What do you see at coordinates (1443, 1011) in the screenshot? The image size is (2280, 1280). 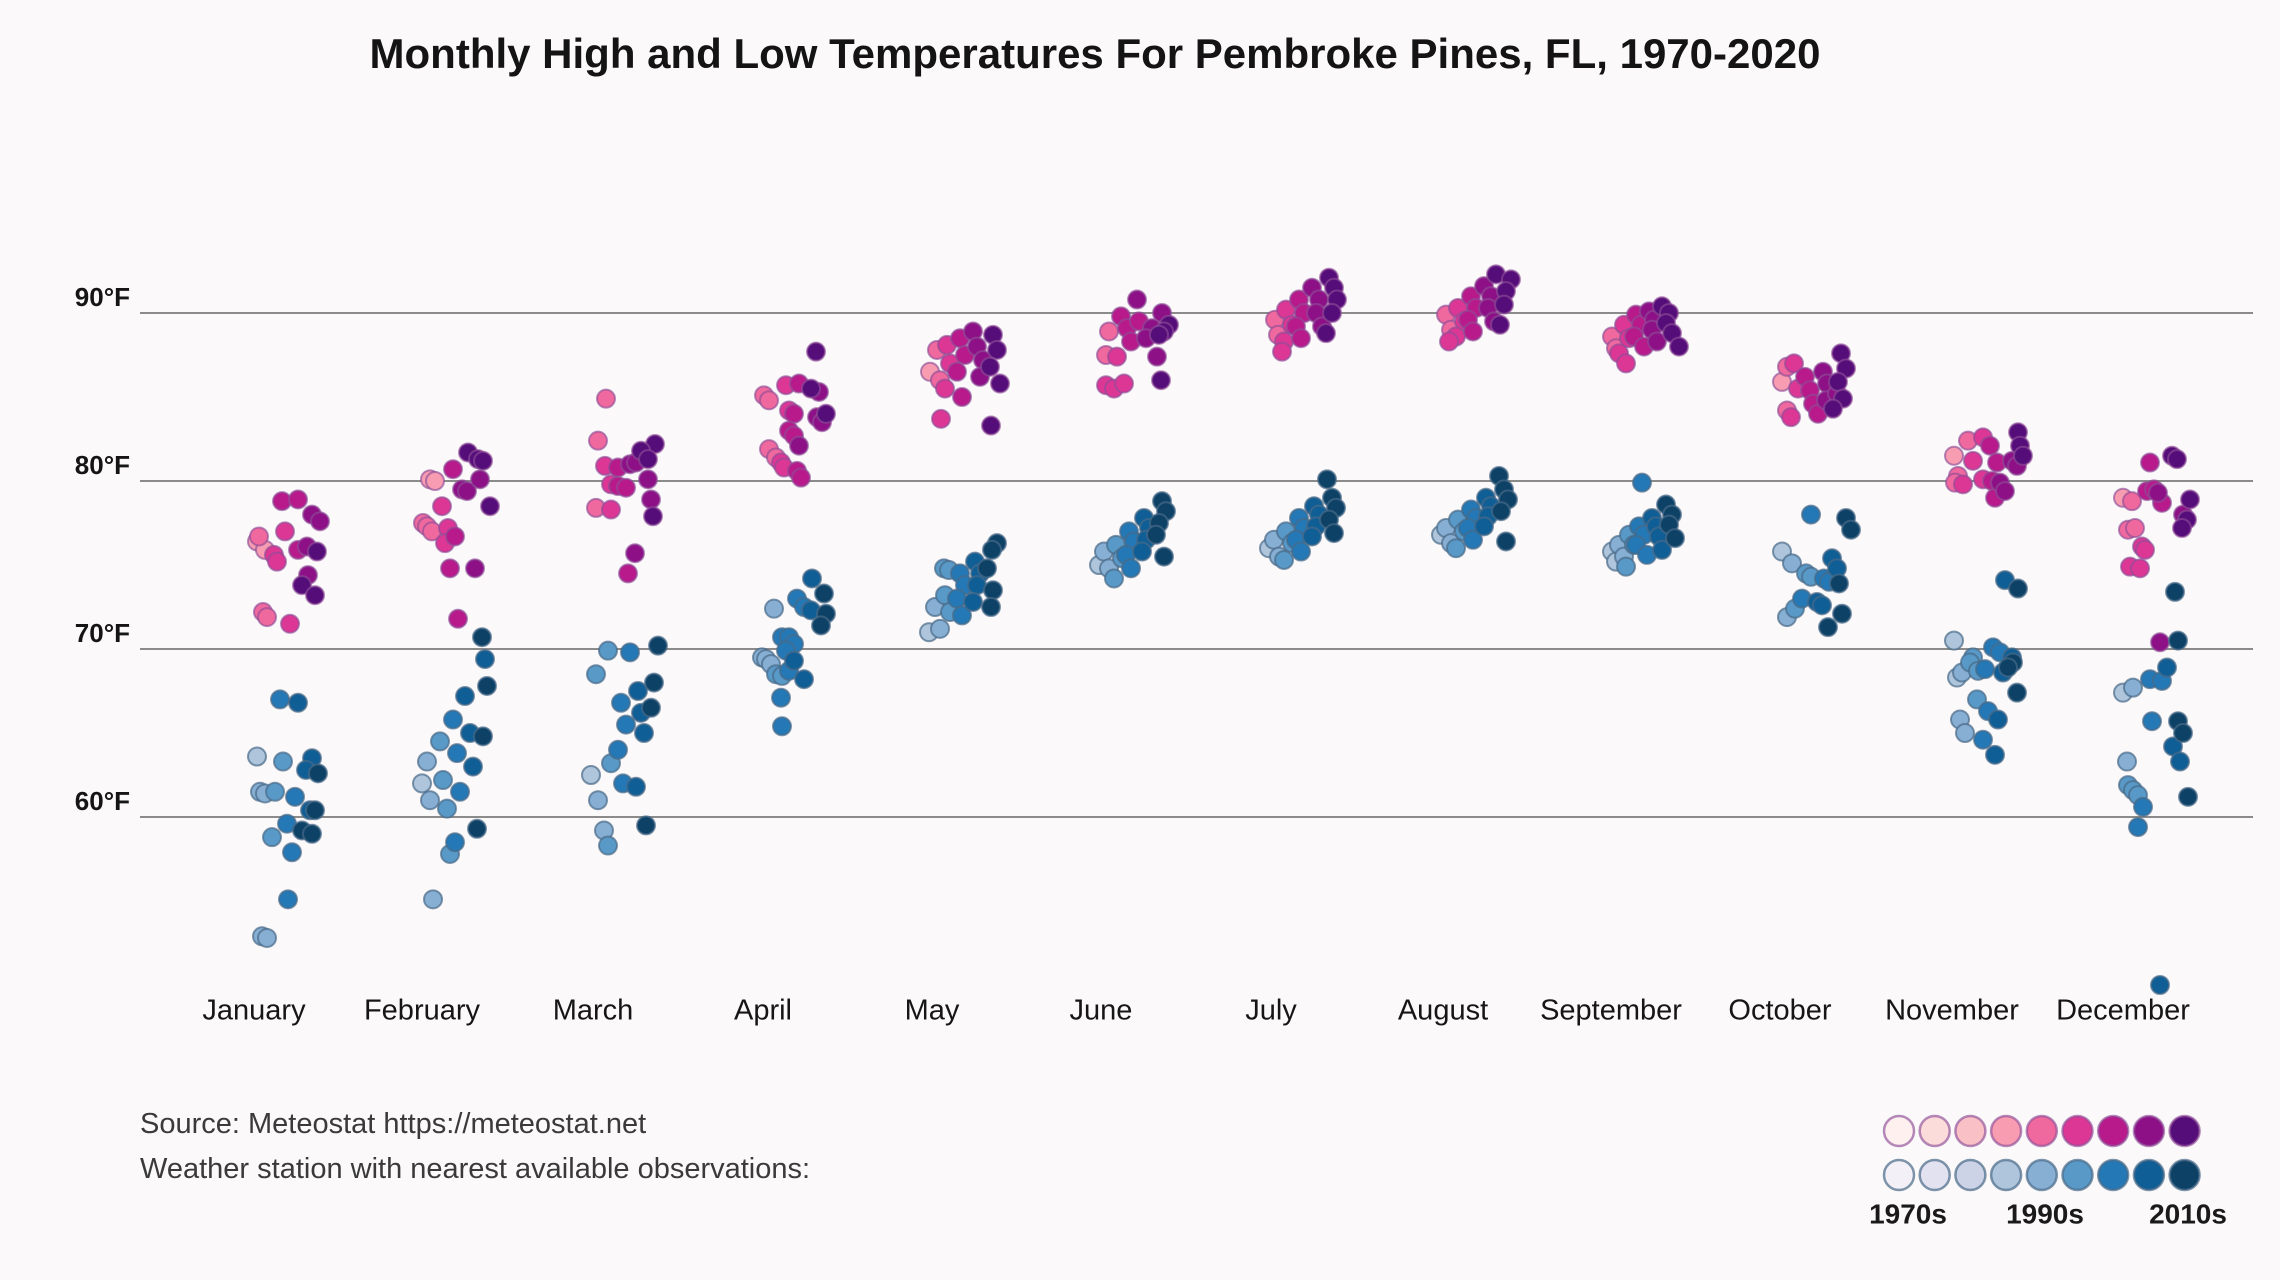 I see `month-label-august: August` at bounding box center [1443, 1011].